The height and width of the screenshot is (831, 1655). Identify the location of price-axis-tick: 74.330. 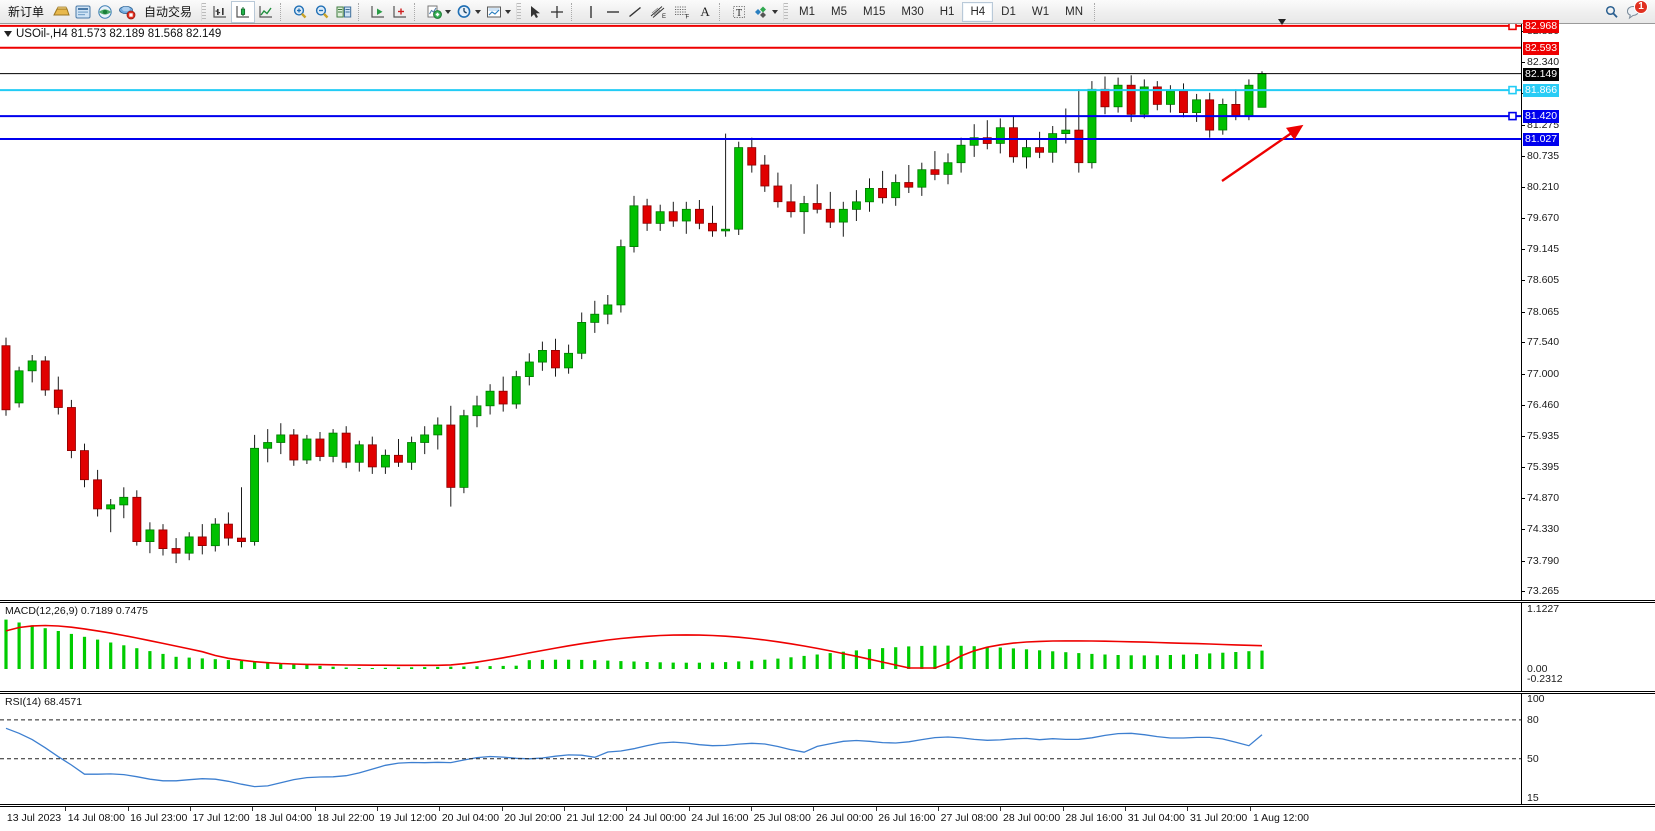
(1543, 529).